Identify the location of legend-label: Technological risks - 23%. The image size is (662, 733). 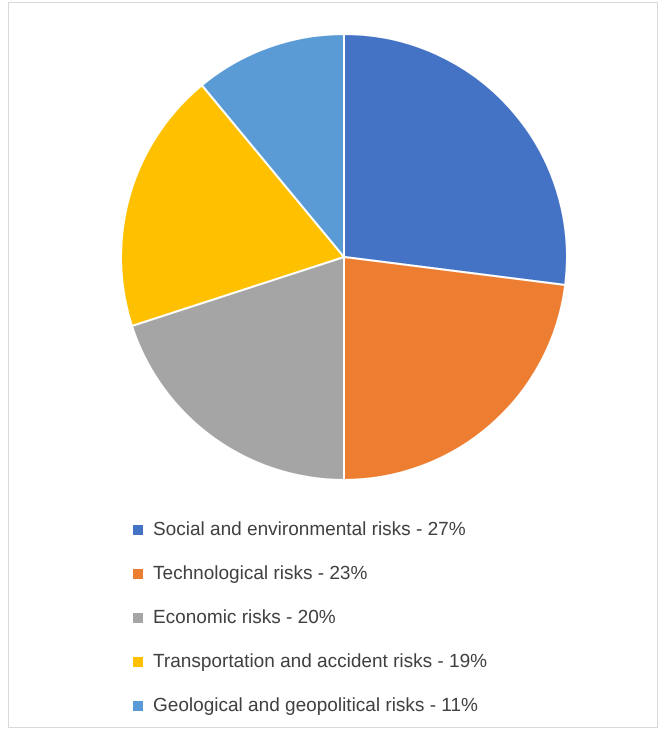
(260, 574).